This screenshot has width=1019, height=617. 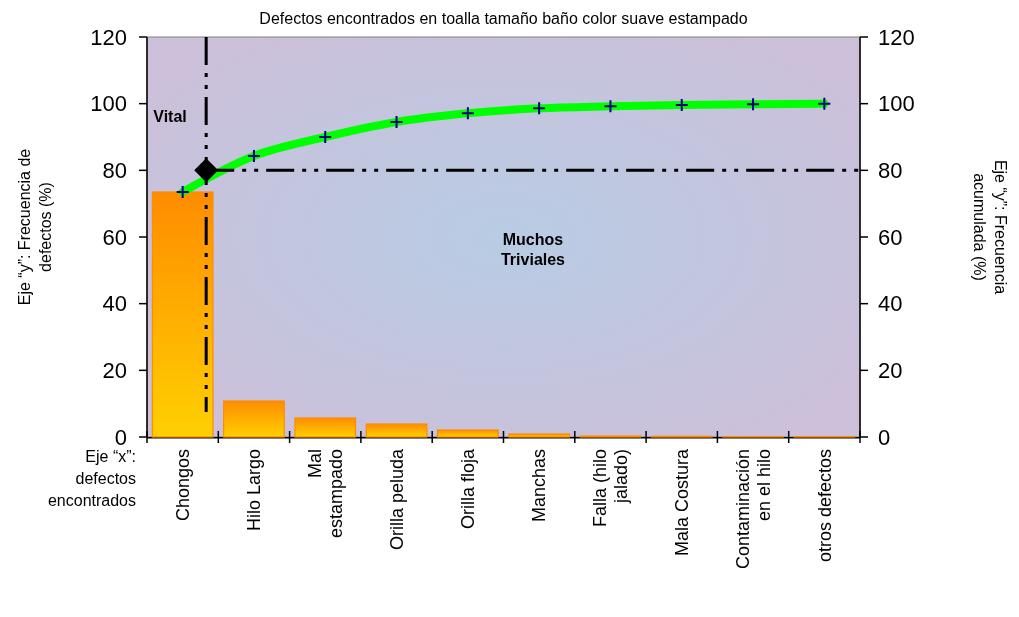 What do you see at coordinates (326, 494) in the screenshot?
I see `x-tick-label: Mal estampado` at bounding box center [326, 494].